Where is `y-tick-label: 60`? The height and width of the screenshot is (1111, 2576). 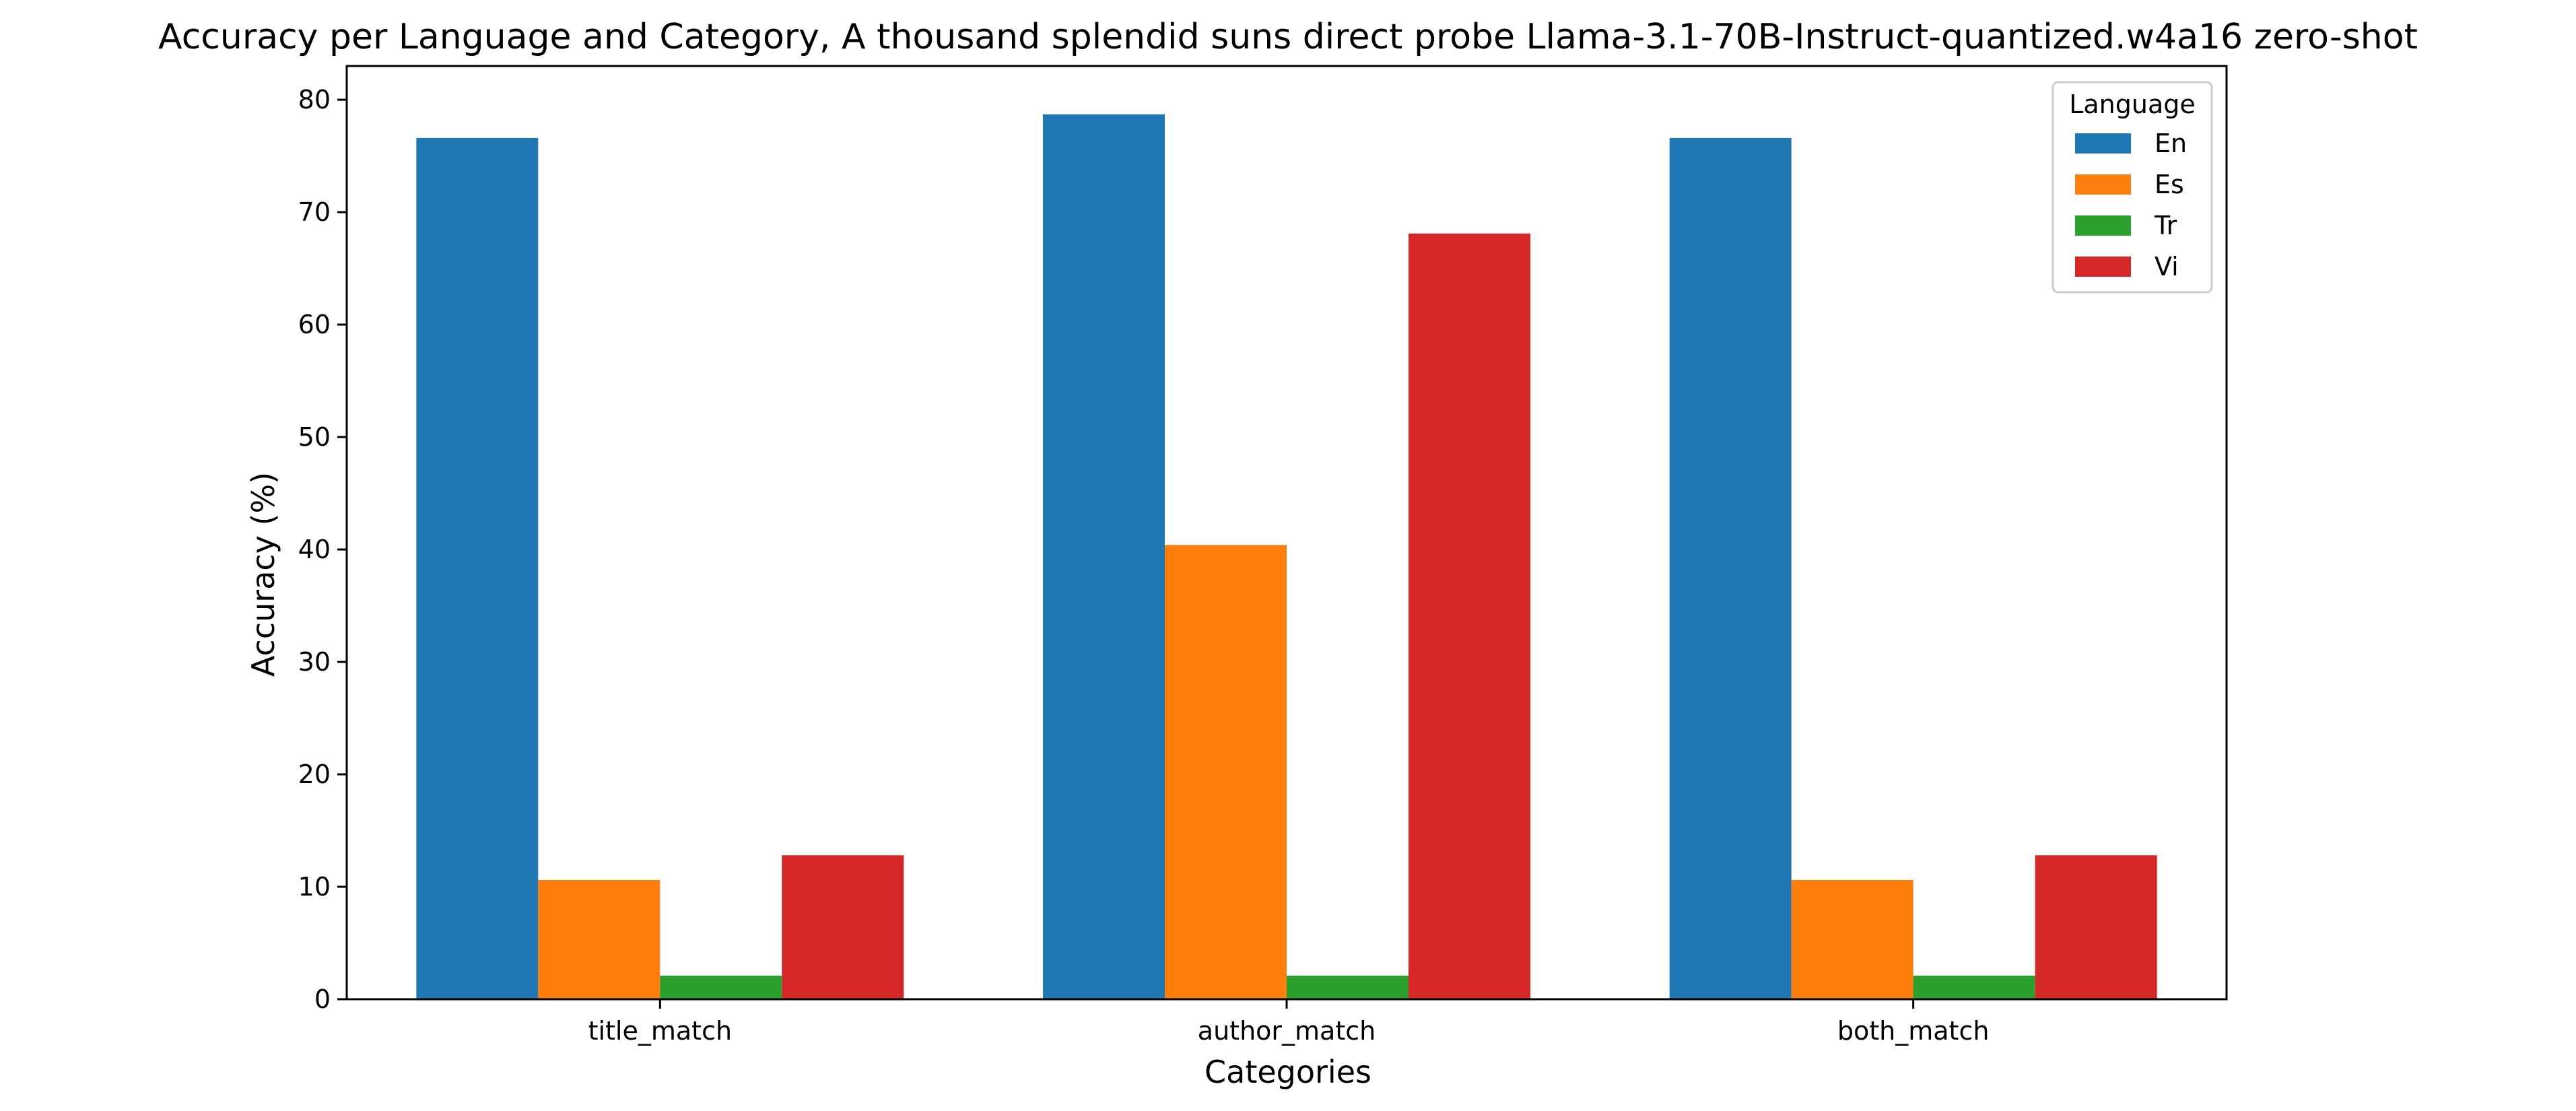
y-tick-label: 60 is located at coordinates (314, 324).